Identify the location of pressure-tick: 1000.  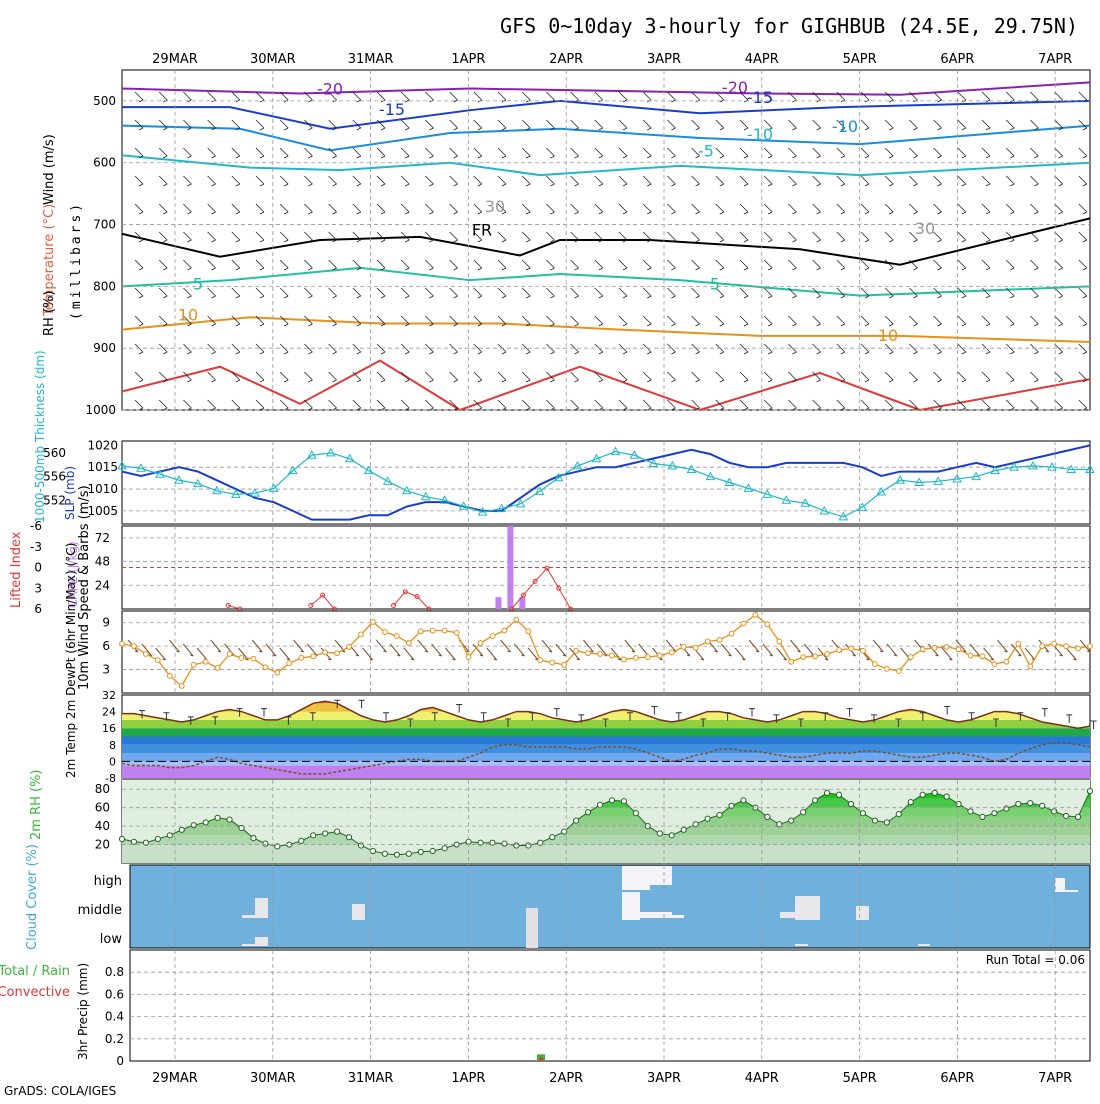
(100, 410).